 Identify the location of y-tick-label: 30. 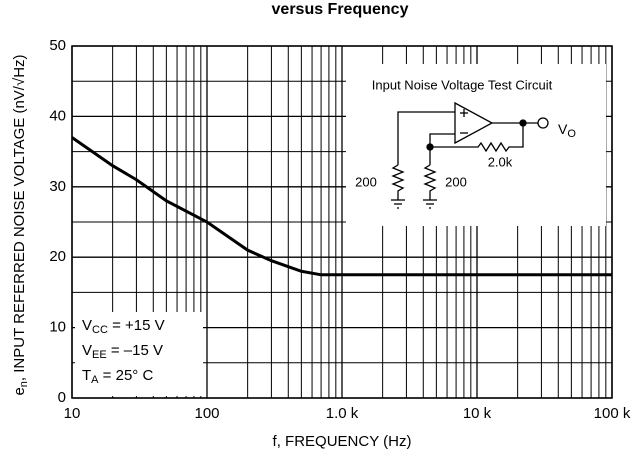
(57, 186).